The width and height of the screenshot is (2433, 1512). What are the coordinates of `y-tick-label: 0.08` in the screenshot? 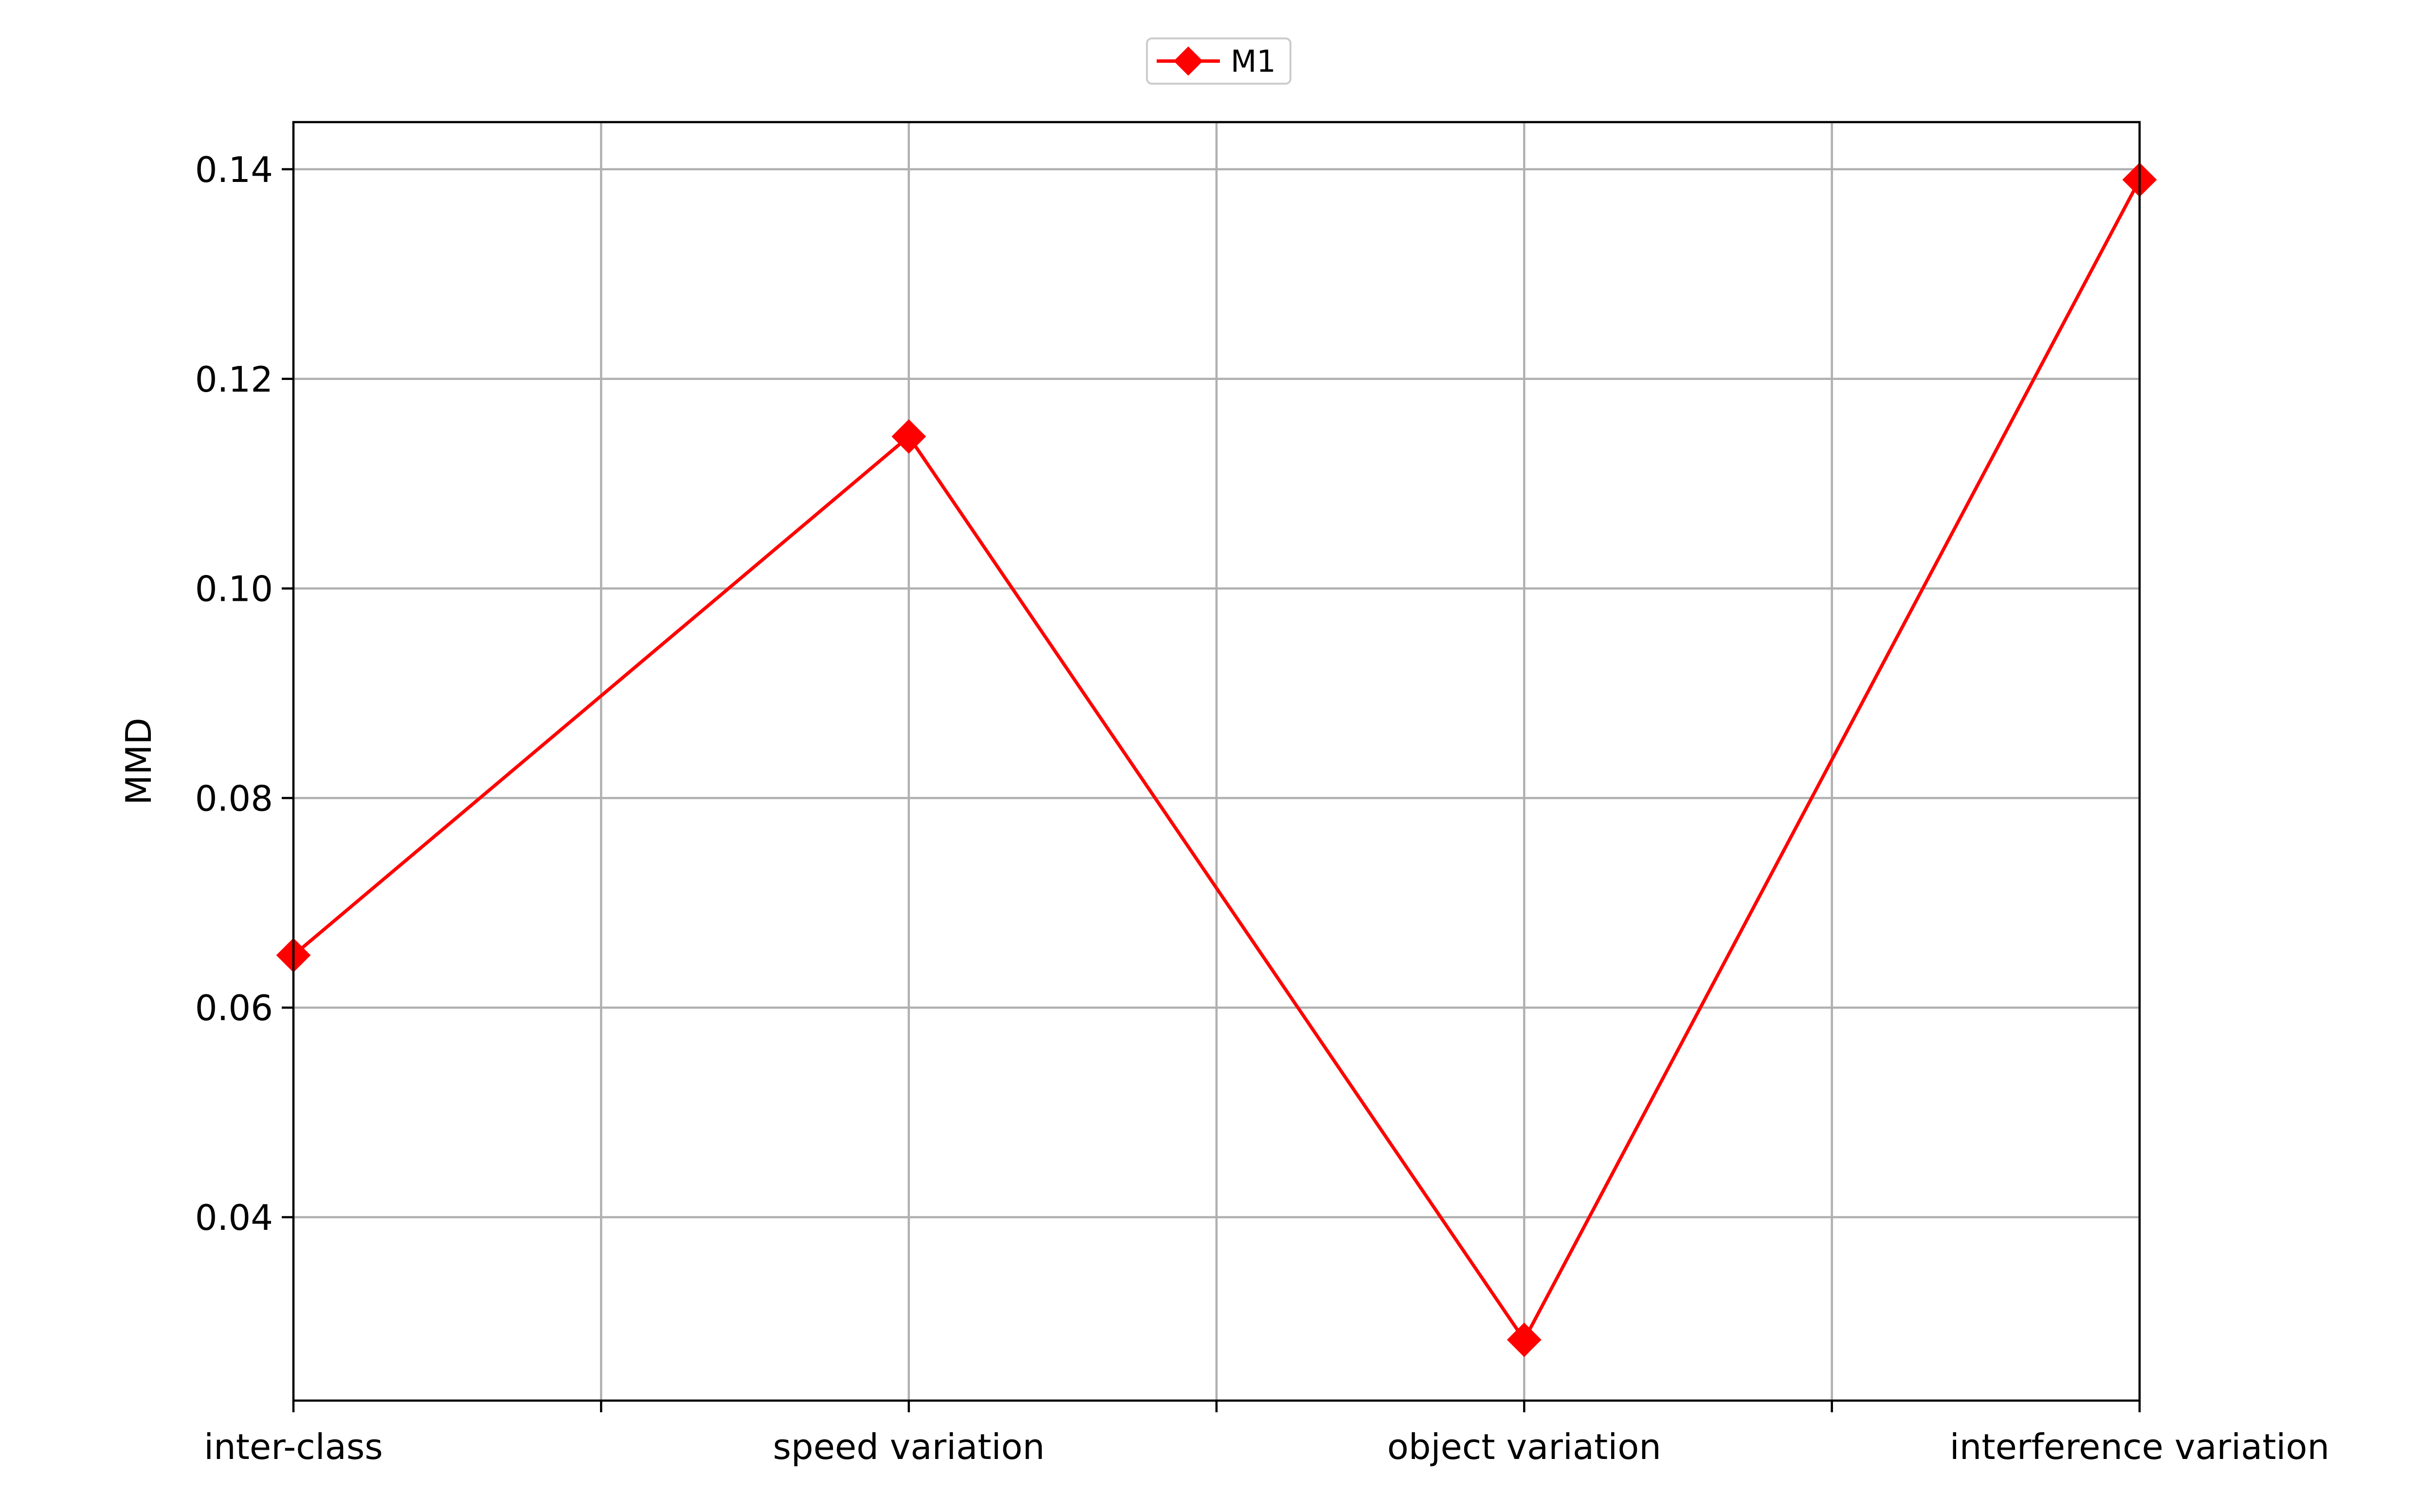 It's located at (234, 798).